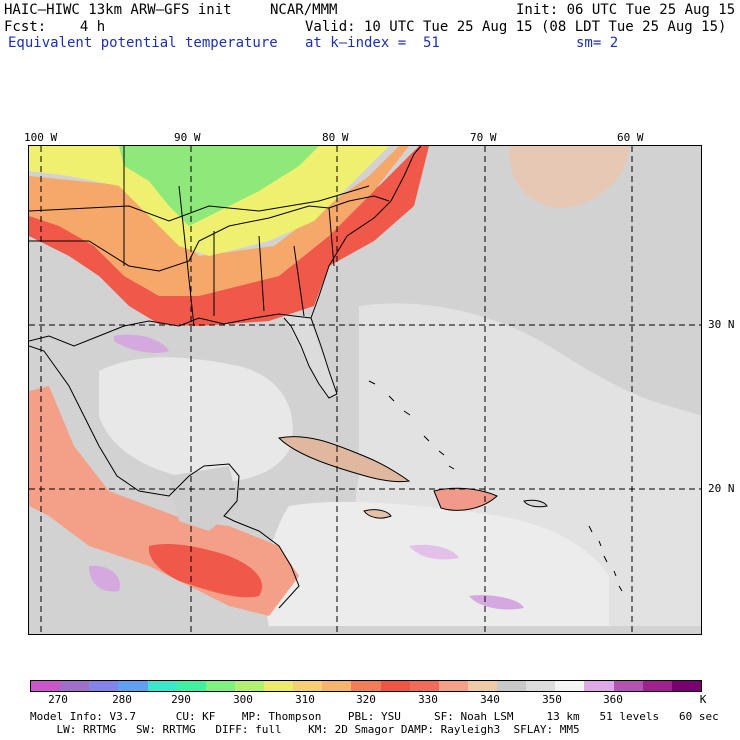 This screenshot has width=740, height=740. I want to click on lavender-caribbean, so click(434, 552).